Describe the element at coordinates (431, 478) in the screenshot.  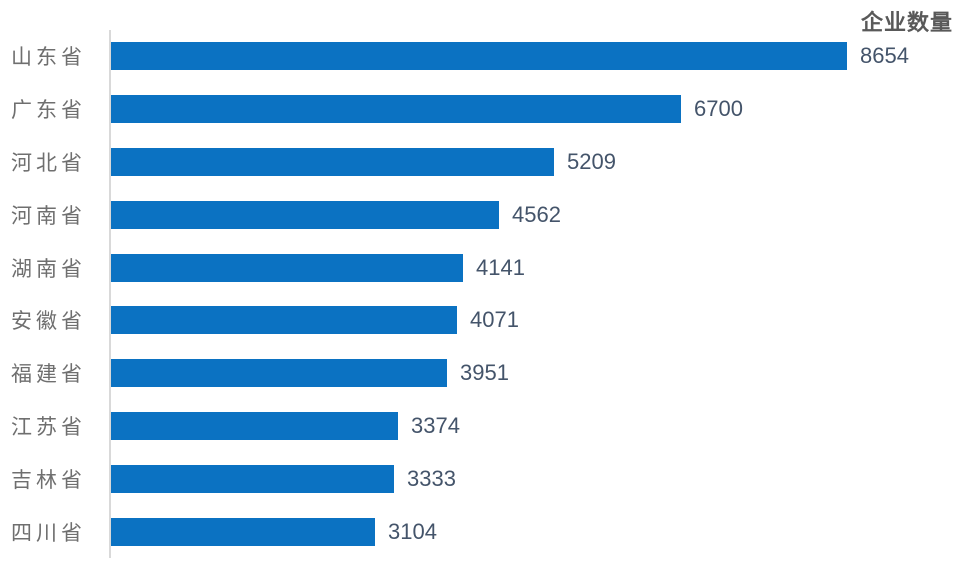
I see `value-label: 3333` at that location.